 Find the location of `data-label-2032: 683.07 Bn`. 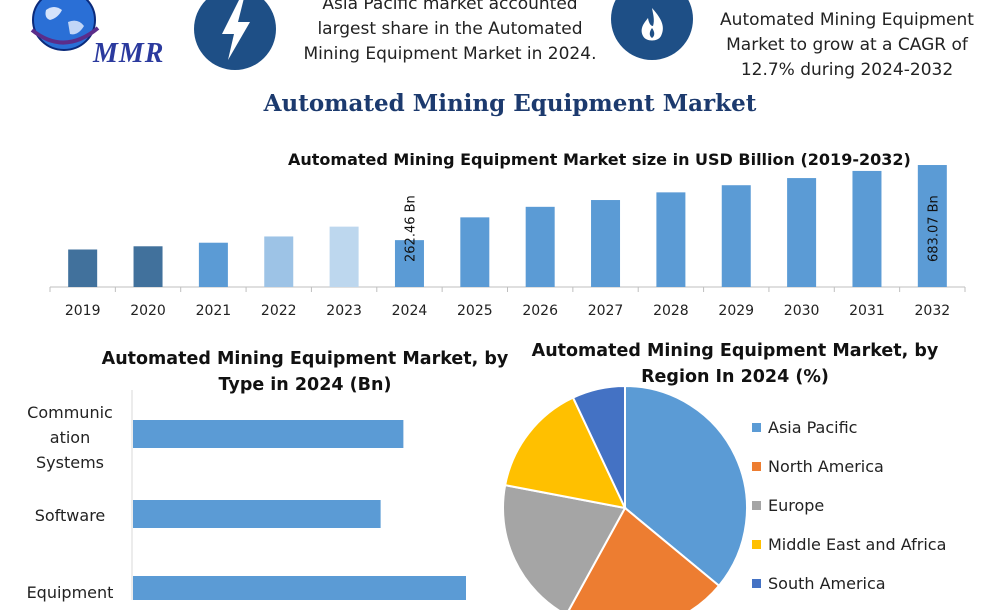

data-label-2032: 683.07 Bn is located at coordinates (933, 228).